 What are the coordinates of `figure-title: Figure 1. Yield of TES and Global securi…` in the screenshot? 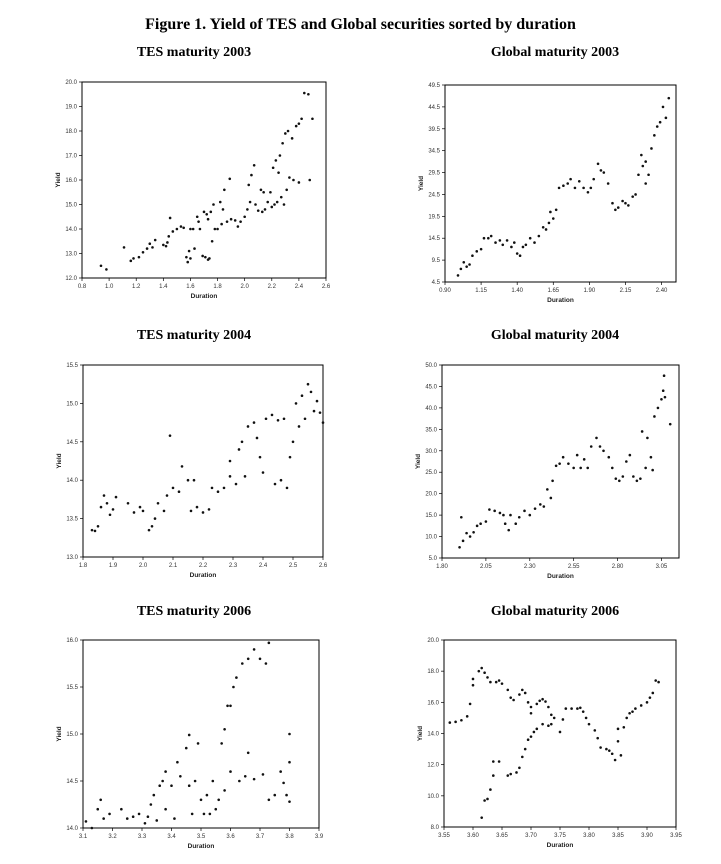 It's located at (360, 24).